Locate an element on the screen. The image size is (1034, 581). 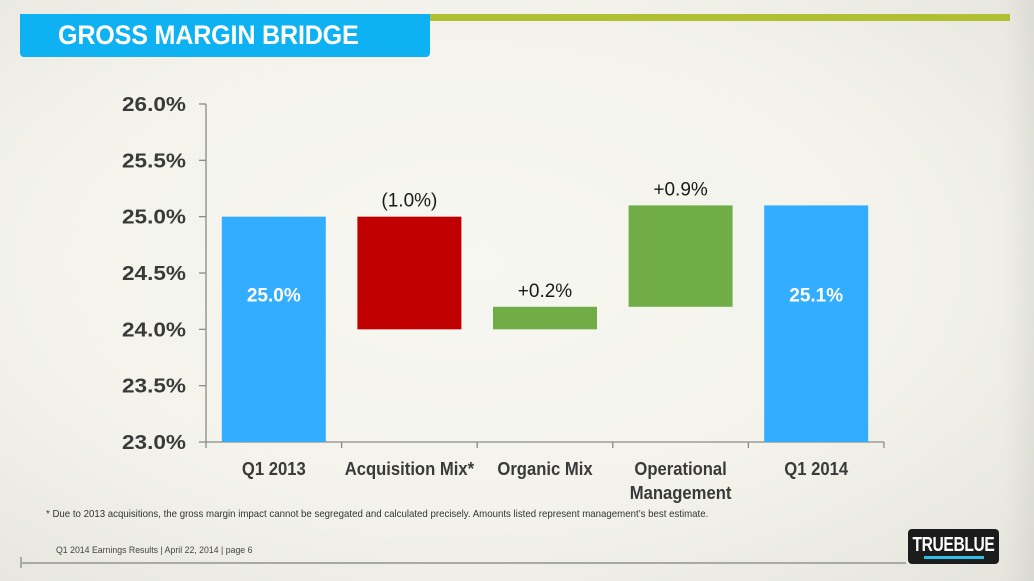
y-tick-label: 24.5% is located at coordinates (154, 274).